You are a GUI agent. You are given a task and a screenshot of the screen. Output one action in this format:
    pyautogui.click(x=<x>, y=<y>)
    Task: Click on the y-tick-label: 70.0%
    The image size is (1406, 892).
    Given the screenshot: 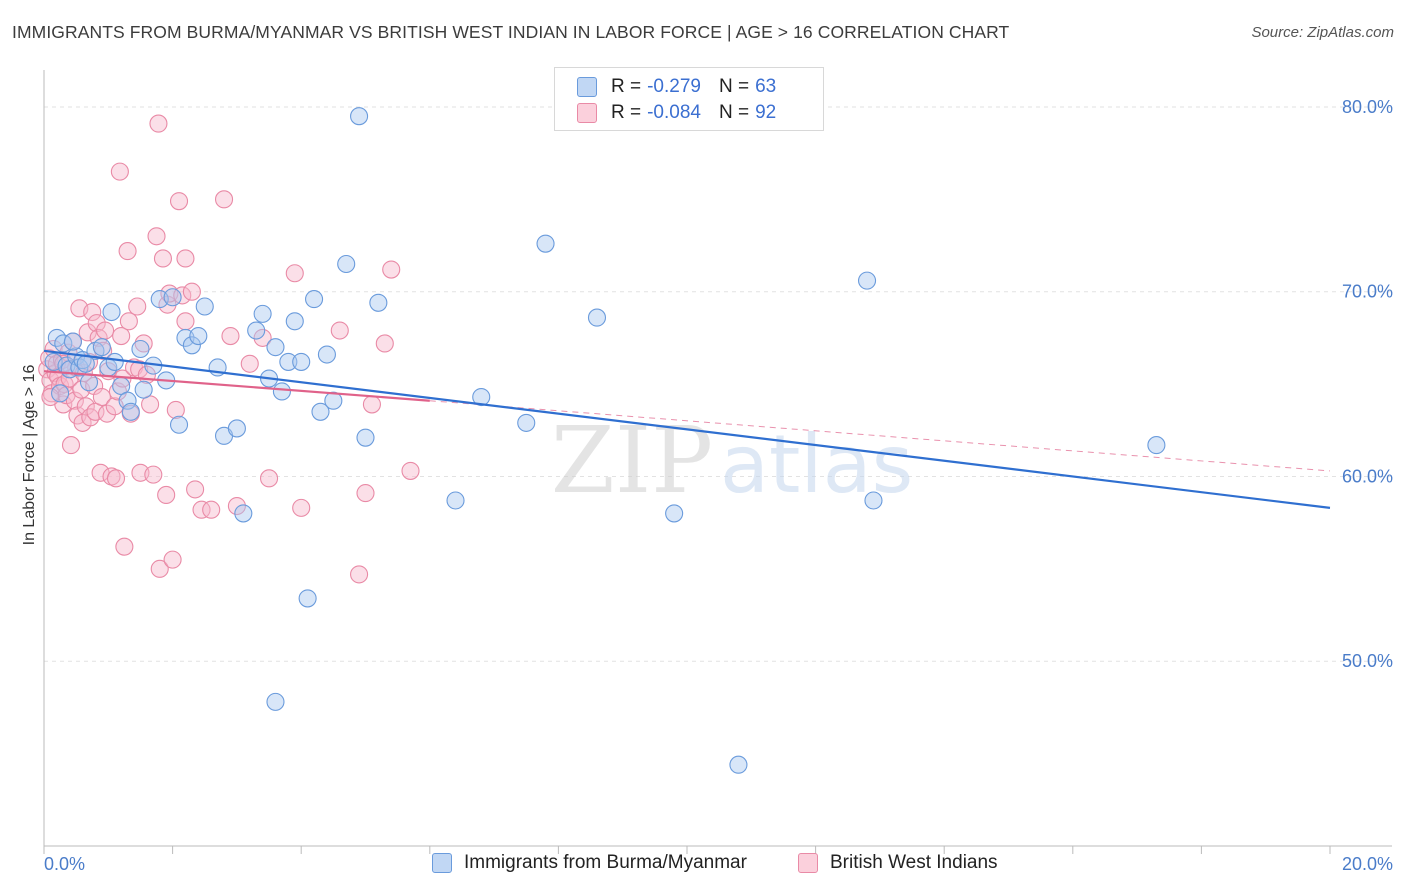 What is the action you would take?
    pyautogui.click(x=1367, y=292)
    